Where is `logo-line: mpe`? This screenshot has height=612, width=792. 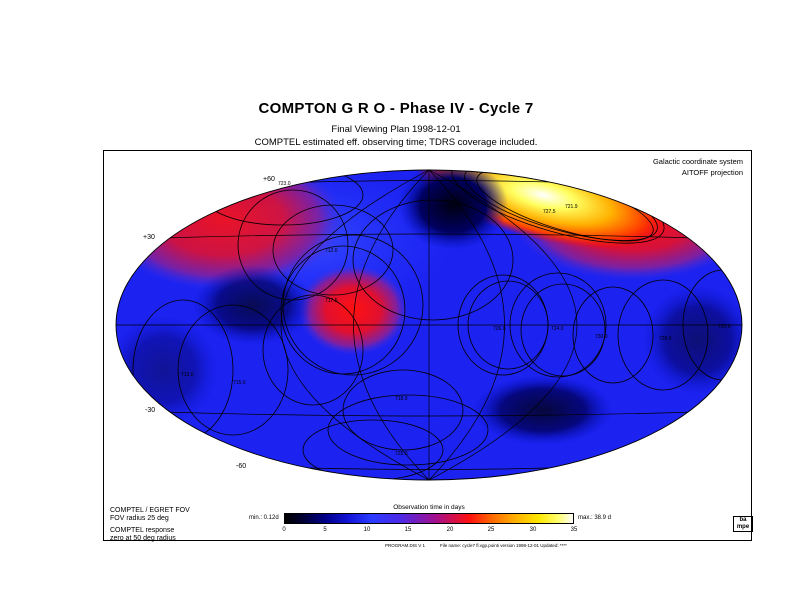 logo-line: mpe is located at coordinates (743, 527).